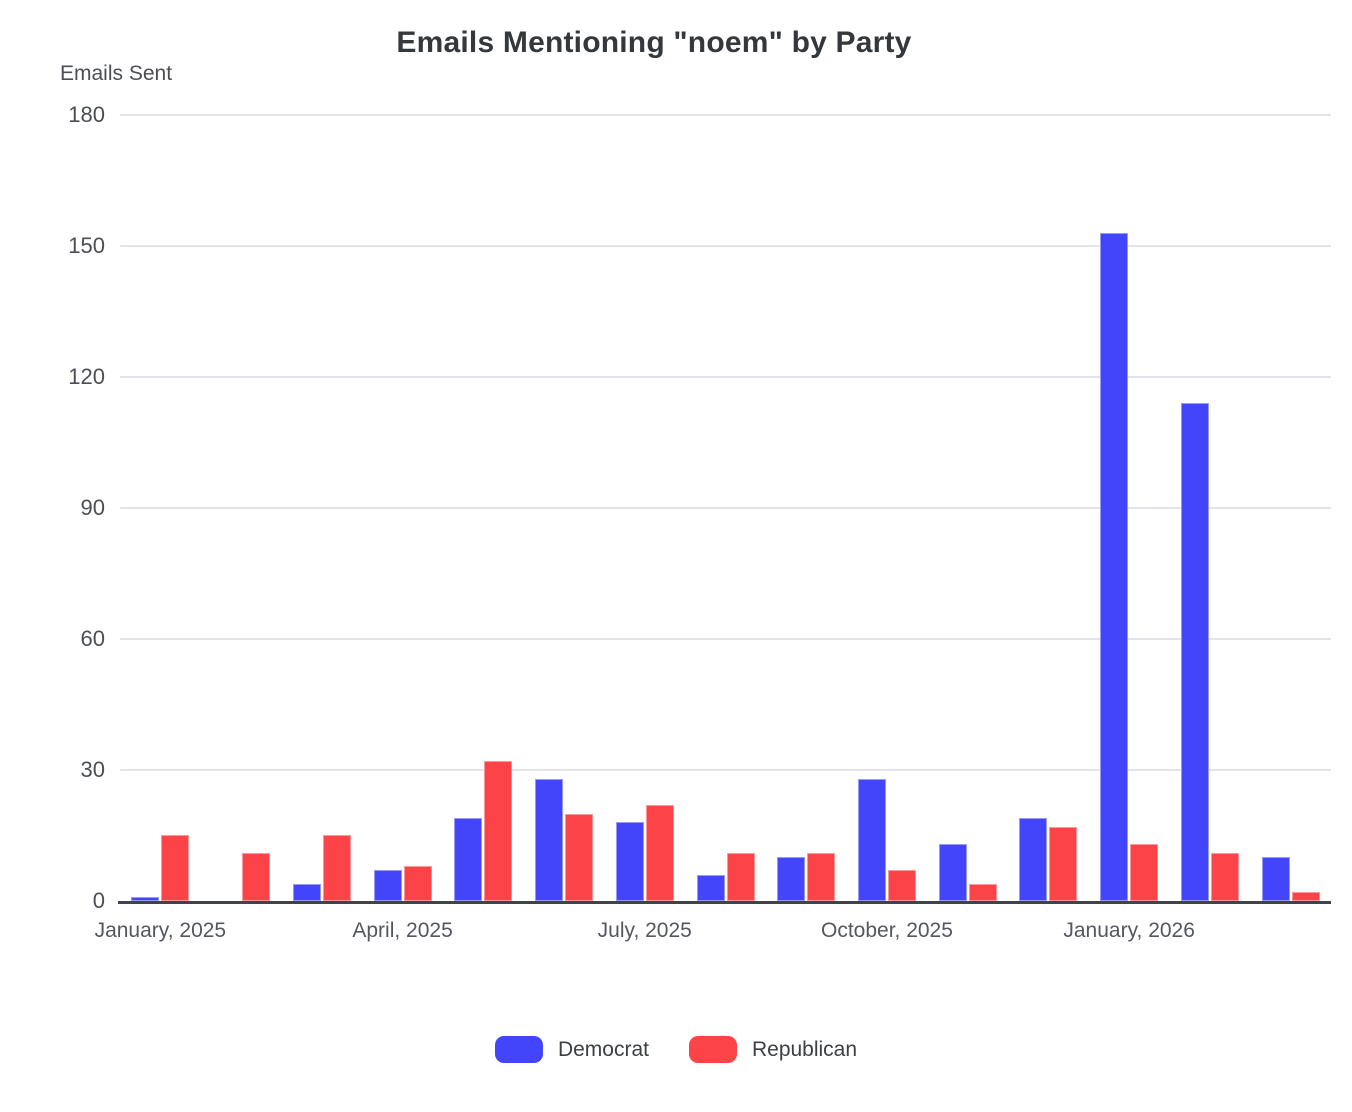 The image size is (1352, 1112). Describe the element at coordinates (518, 1049) in the screenshot. I see `legend-swatch-democrat` at that location.